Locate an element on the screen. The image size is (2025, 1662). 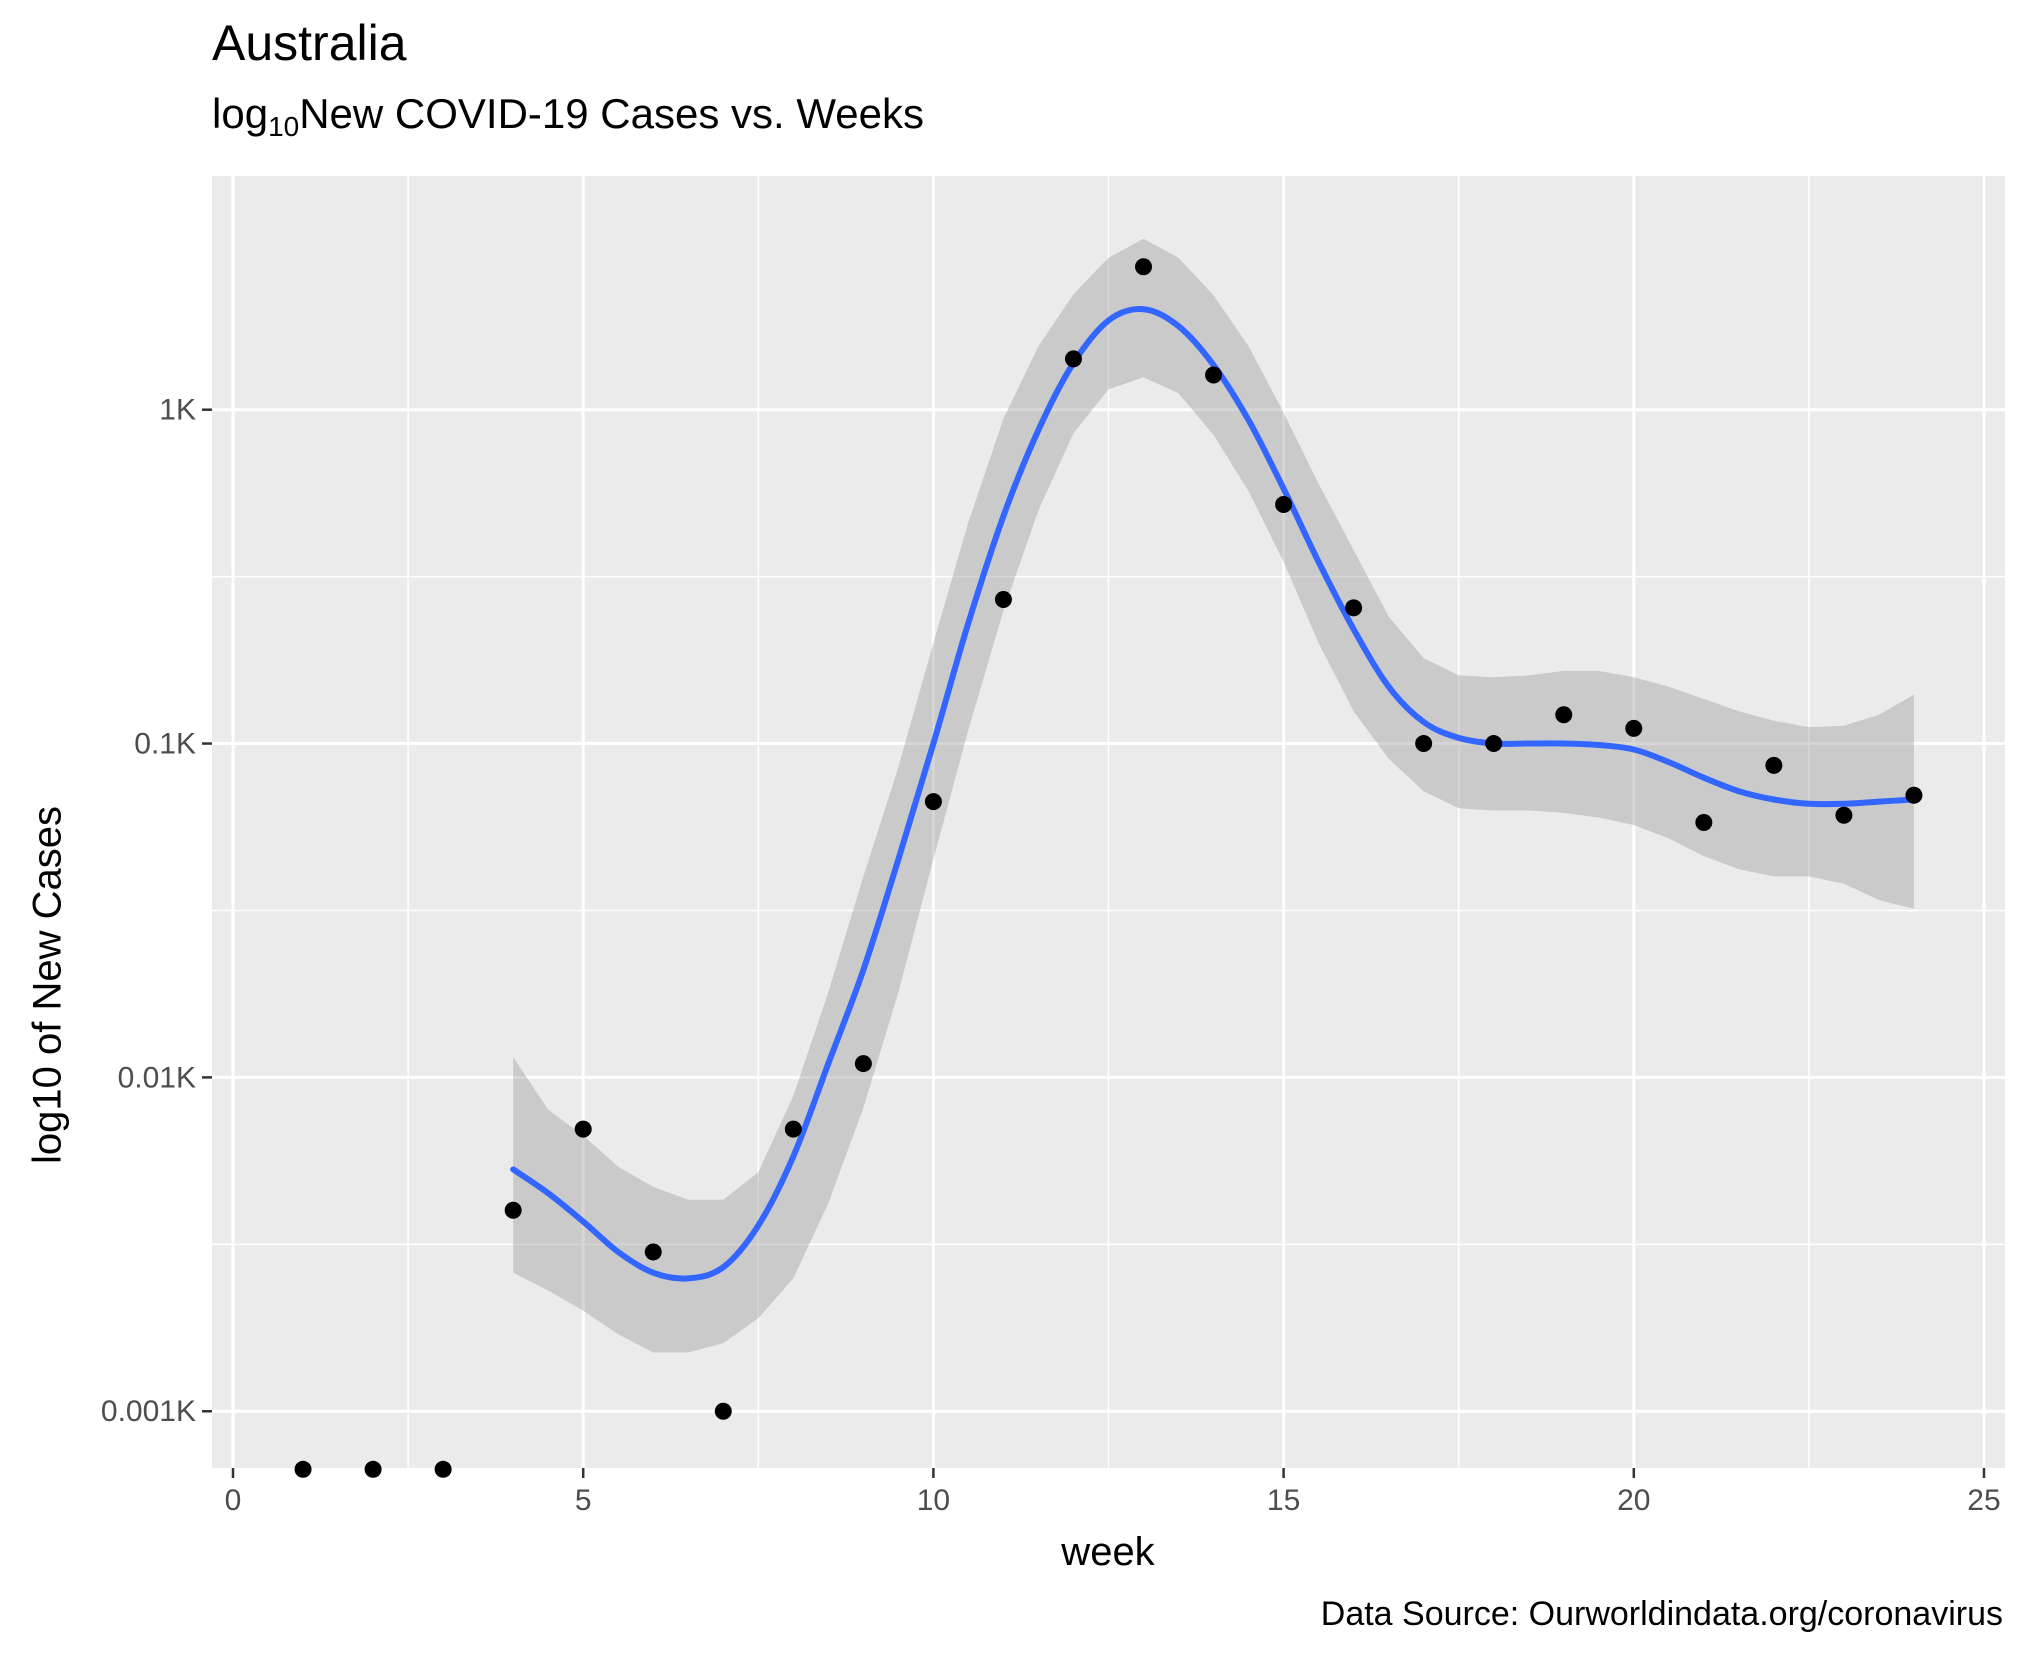
subtitle-log: log is located at coordinates (240, 113).